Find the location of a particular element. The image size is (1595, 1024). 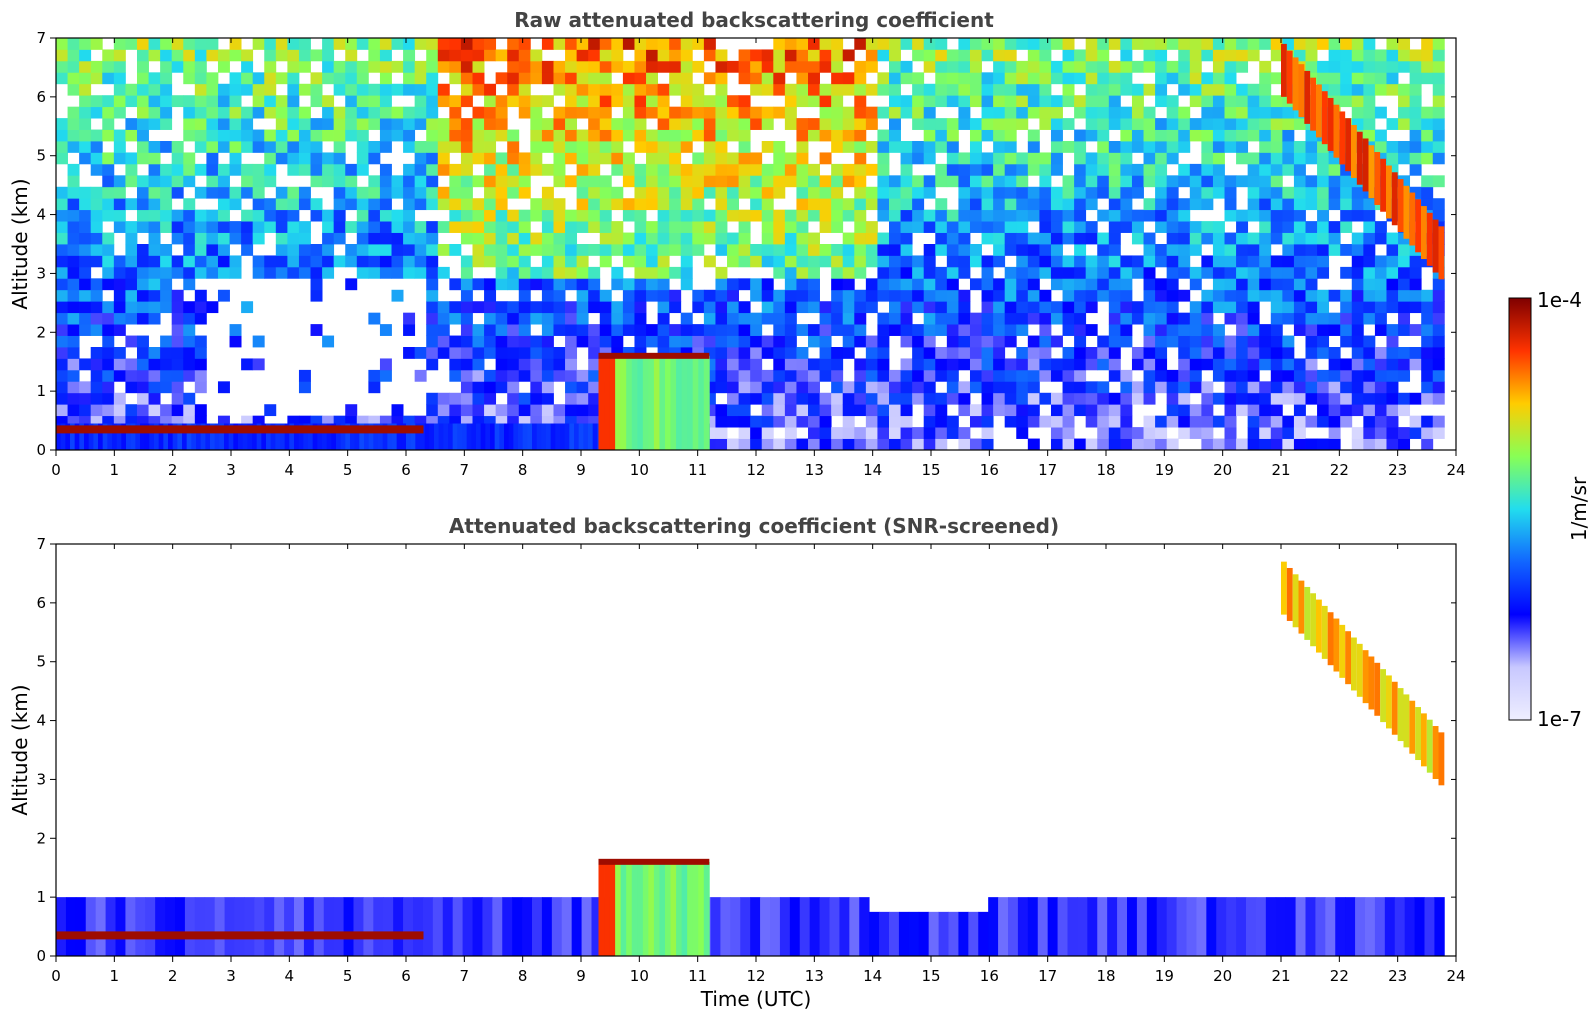

x-tick-label: 19 is located at coordinates (1164, 976).